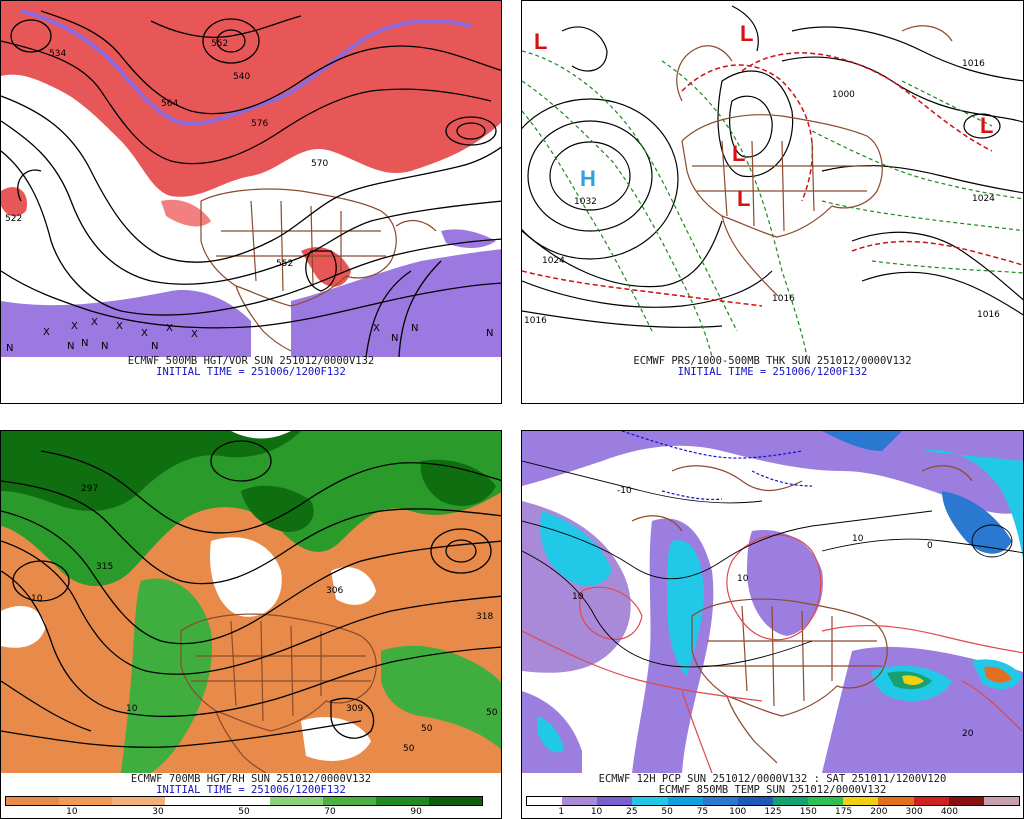 Image resolution: width=1024 pixels, height=819 pixels. What do you see at coordinates (632, 812) in the screenshot?
I see `colorbar-tick-label: 25` at bounding box center [632, 812].